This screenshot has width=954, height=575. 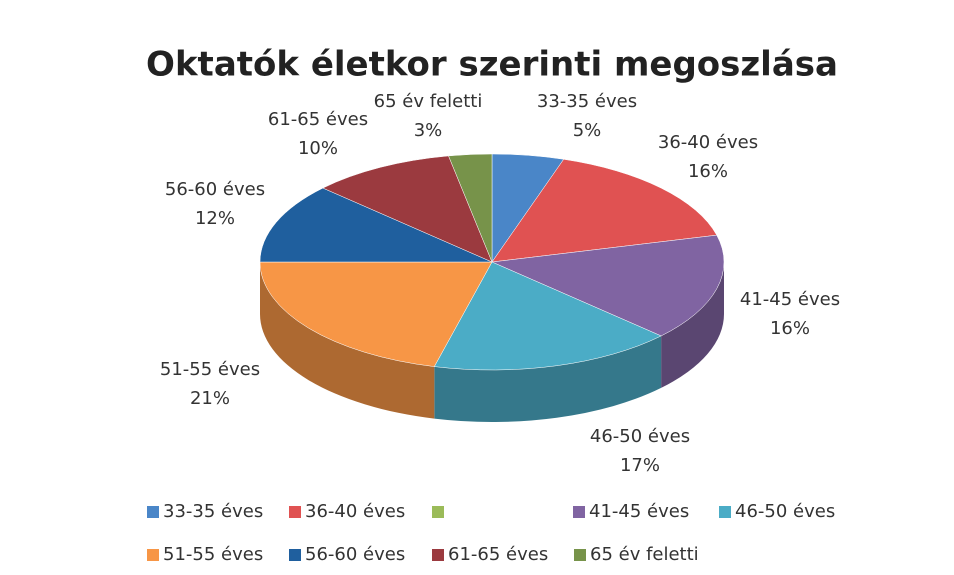 I want to click on slice-label: 36-40 éves, so click(x=708, y=142).